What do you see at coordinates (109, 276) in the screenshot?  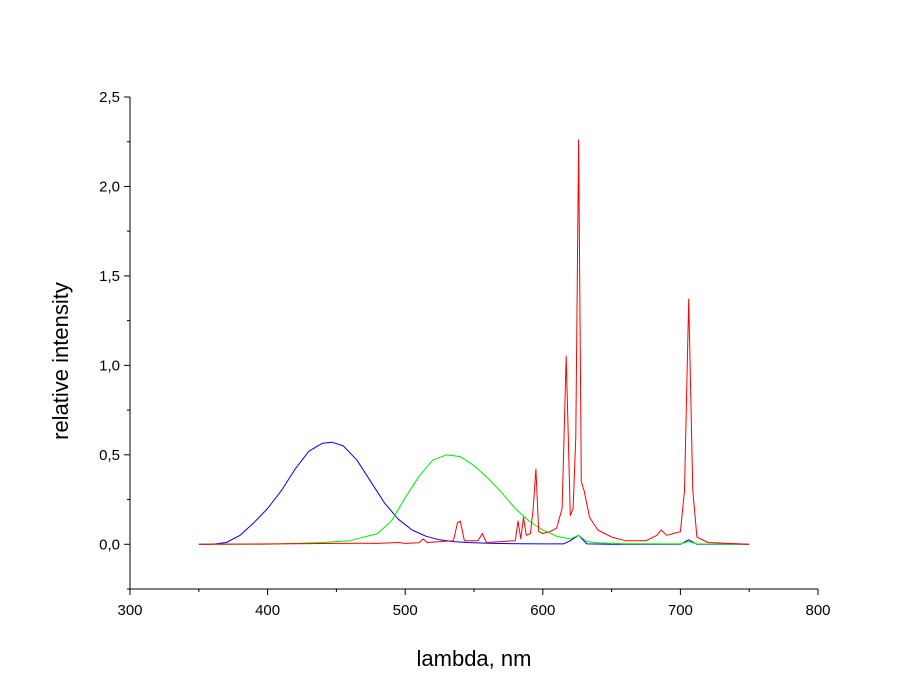 I see `y-tick-label: 1,5` at bounding box center [109, 276].